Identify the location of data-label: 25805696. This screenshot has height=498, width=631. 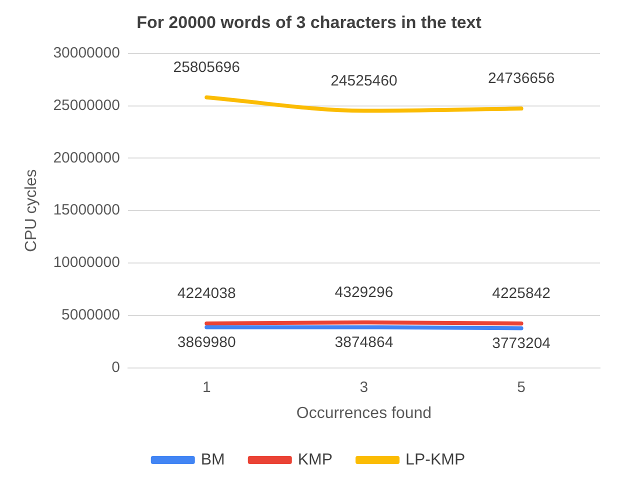
(206, 67).